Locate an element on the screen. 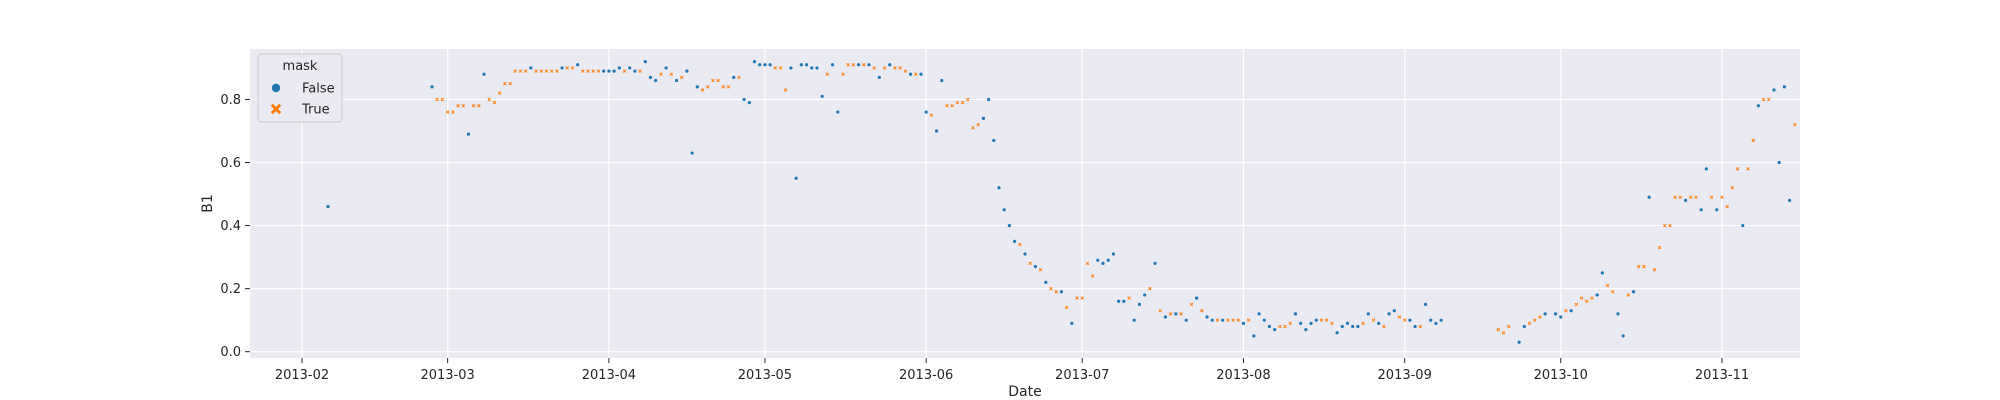 The width and height of the screenshot is (2000, 400). x-tick-label: 2013-02 is located at coordinates (302, 375).